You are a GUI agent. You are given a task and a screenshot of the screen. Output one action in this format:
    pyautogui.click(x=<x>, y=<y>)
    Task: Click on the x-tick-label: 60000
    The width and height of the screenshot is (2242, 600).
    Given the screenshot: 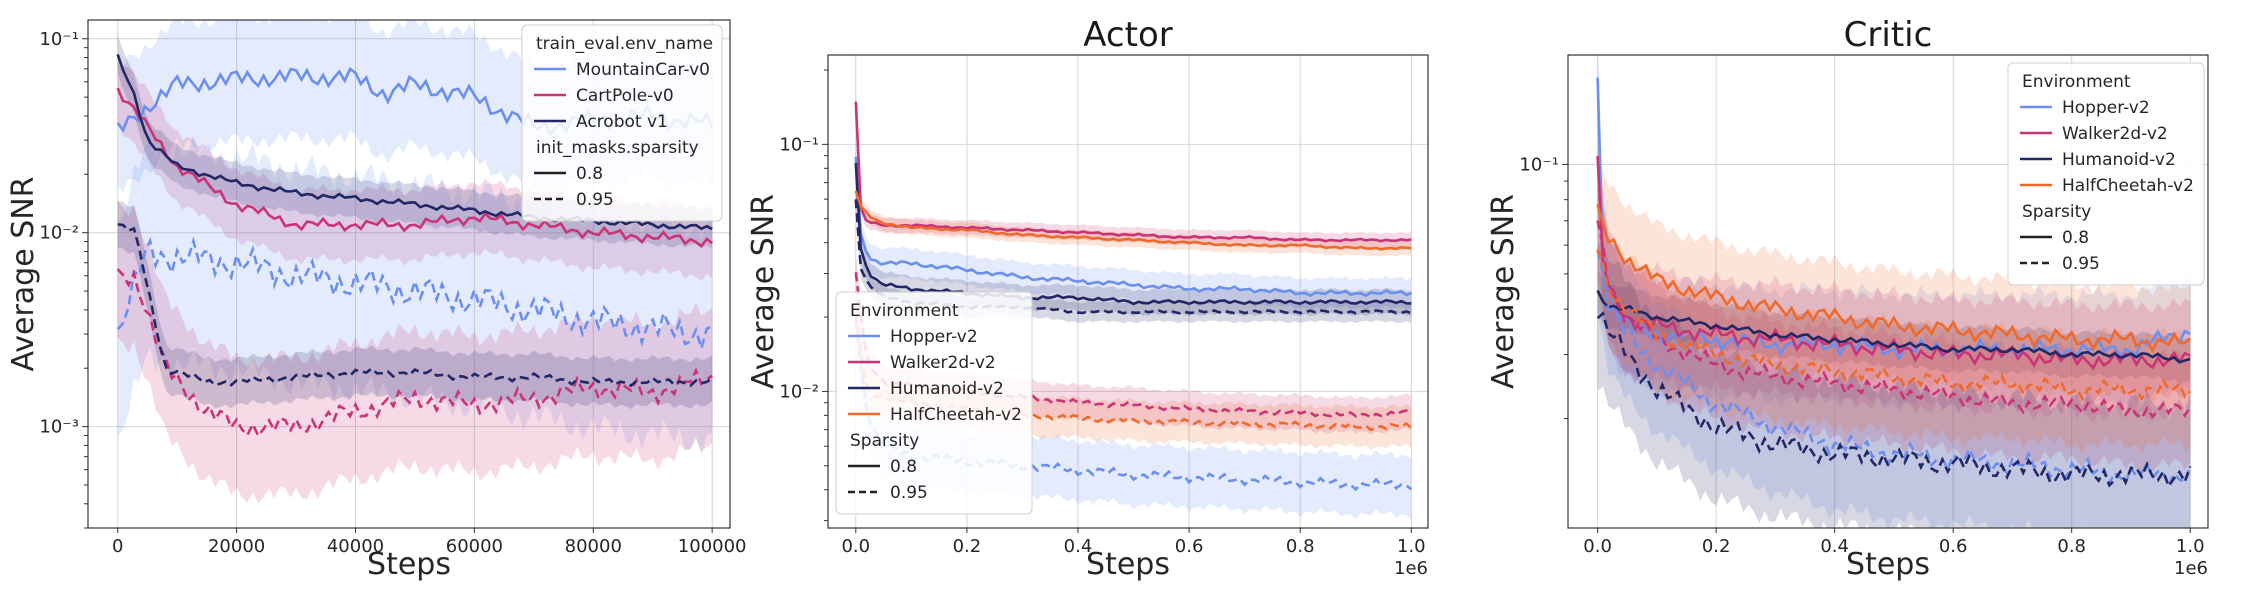 What is the action you would take?
    pyautogui.click(x=474, y=546)
    